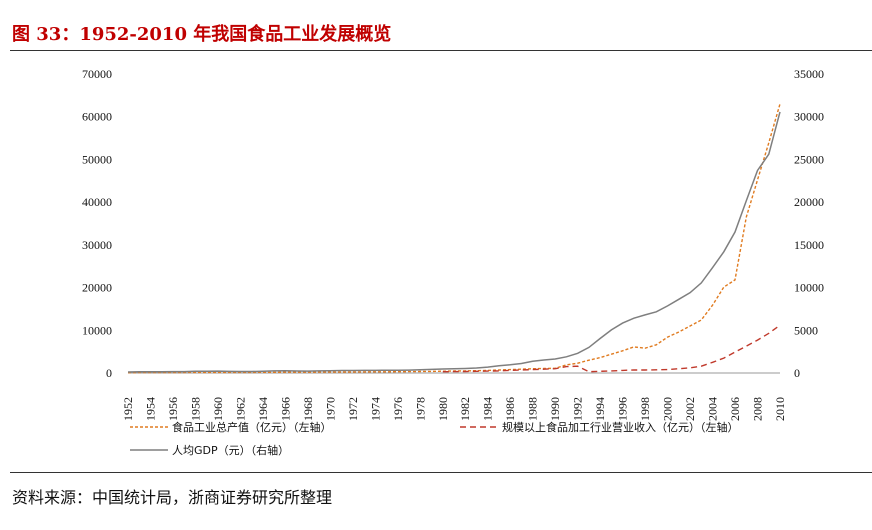 This screenshot has height=530, width=872. I want to click on right-tick-label: 15000, so click(809, 245).